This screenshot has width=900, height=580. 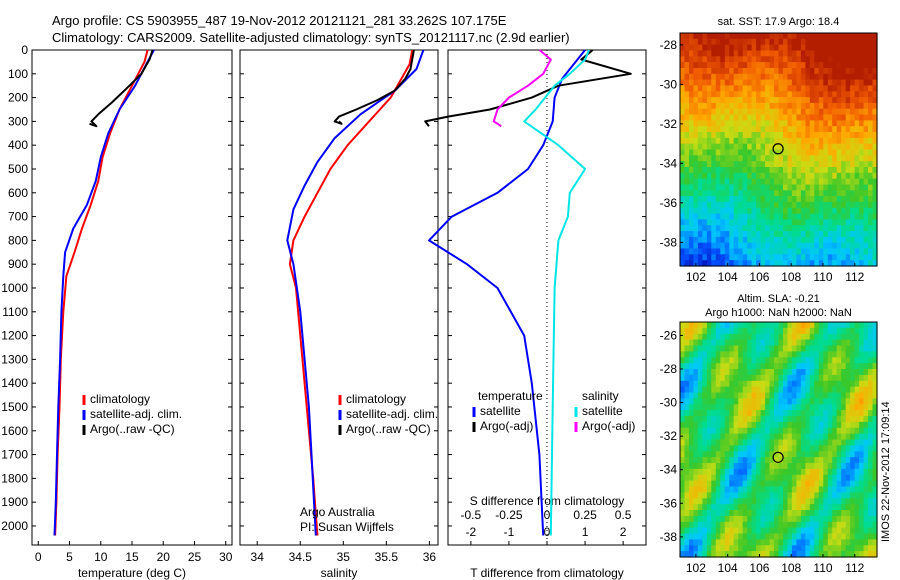 What do you see at coordinates (547, 515) in the screenshot?
I see `sdiff-tick-label: 0` at bounding box center [547, 515].